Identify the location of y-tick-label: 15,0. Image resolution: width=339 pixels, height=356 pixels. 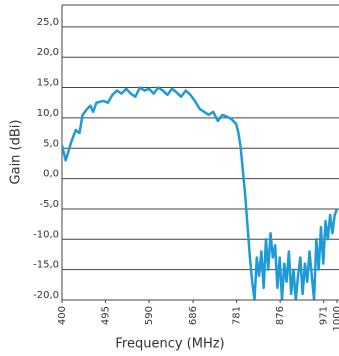
(48, 83).